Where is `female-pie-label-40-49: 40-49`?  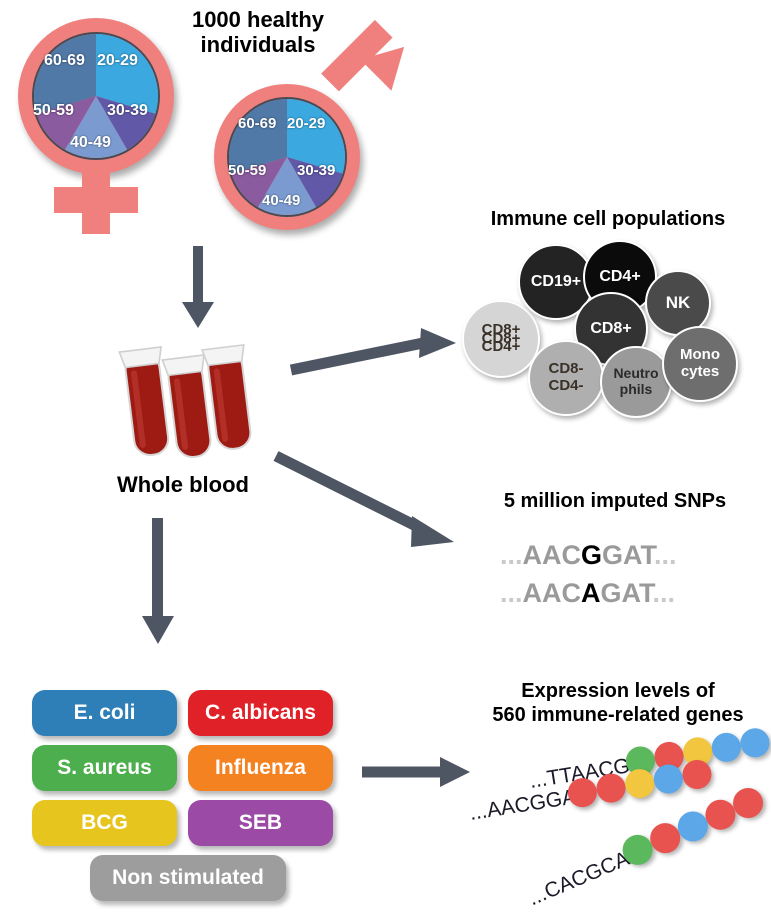
female-pie-label-40-49: 40-49 is located at coordinates (90, 142).